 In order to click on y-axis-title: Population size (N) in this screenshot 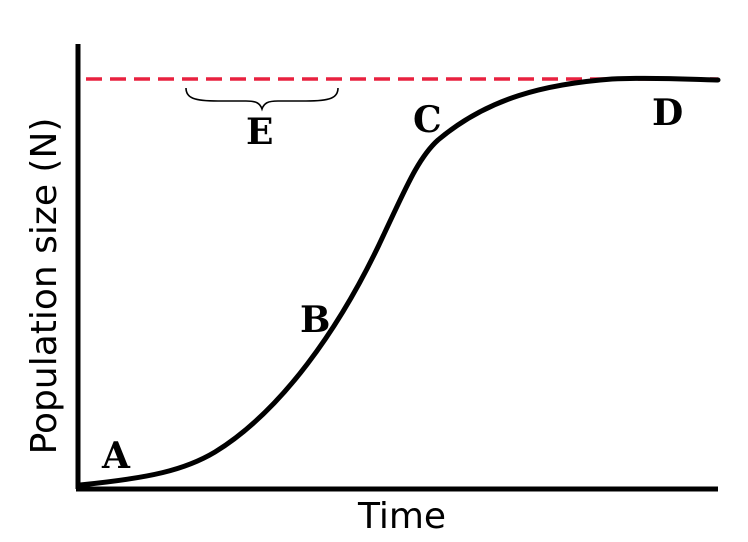, I will do `click(44, 286)`.